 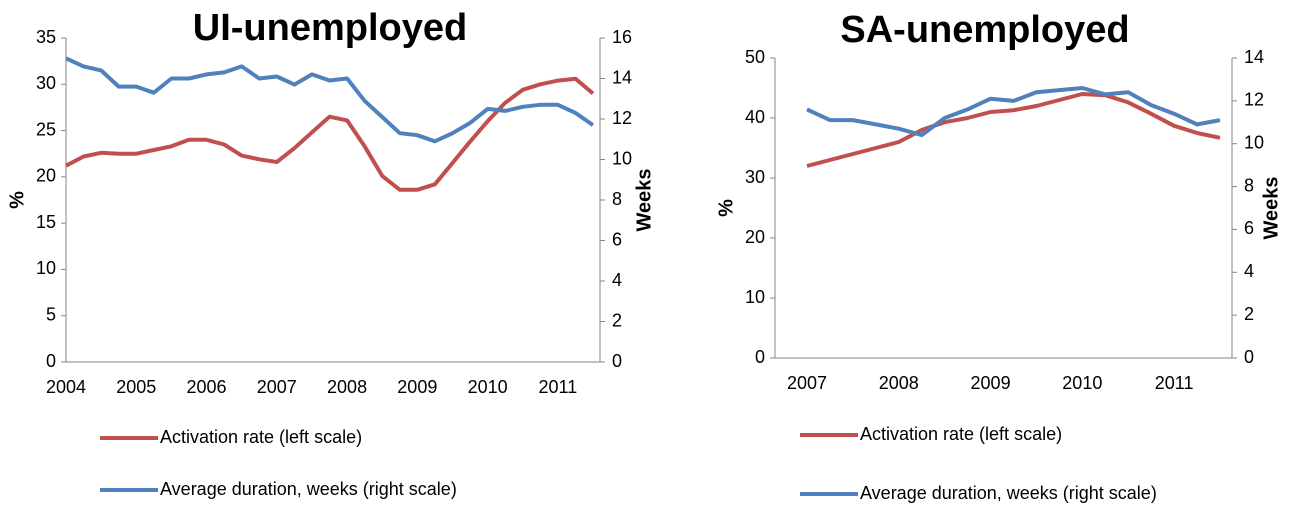 I want to click on chart-title: UI-unemployed, so click(x=330, y=28).